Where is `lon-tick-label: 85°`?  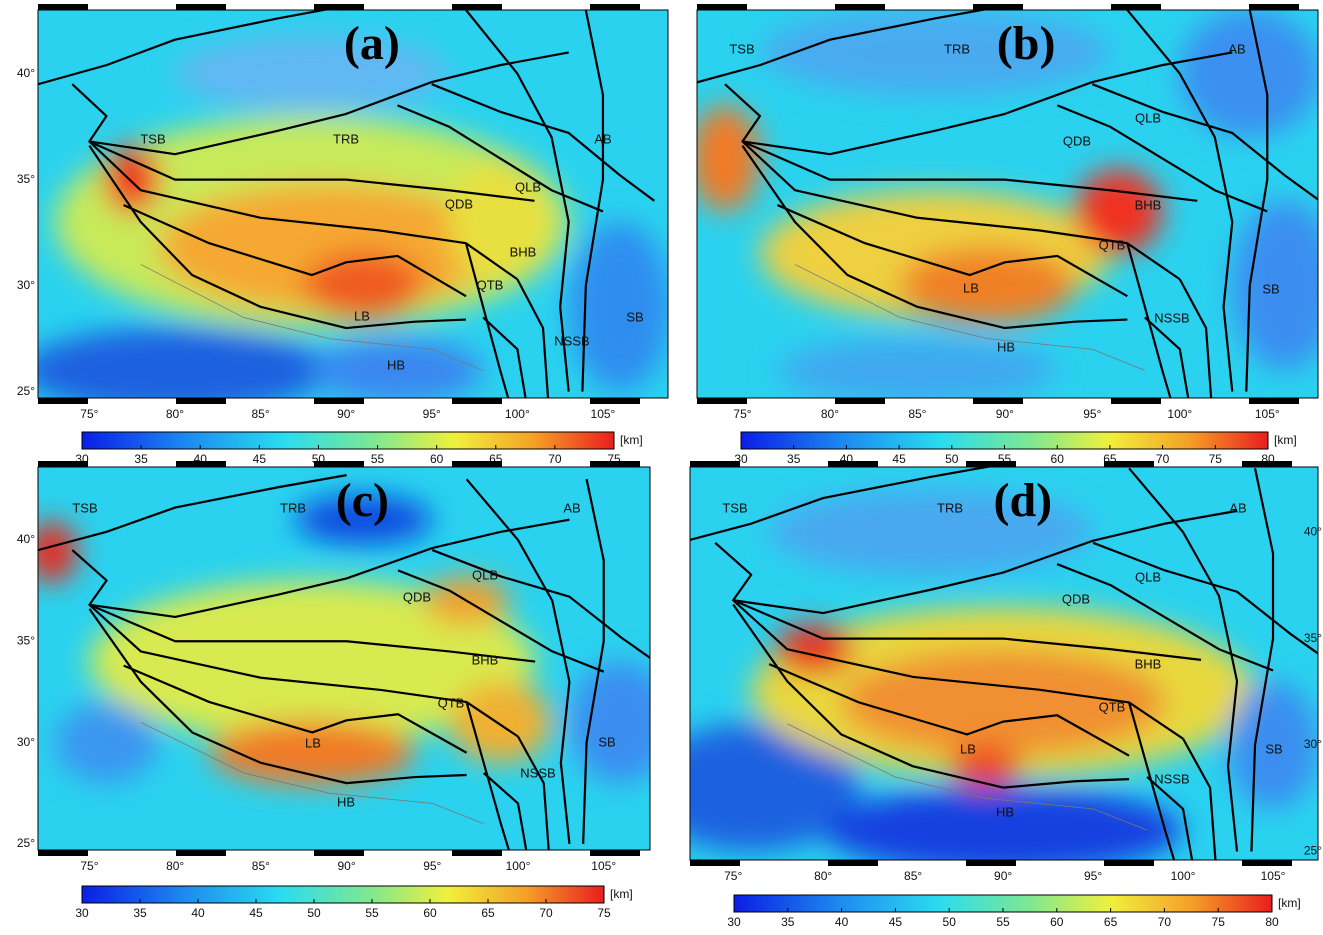
lon-tick-label: 85° is located at coordinates (261, 866).